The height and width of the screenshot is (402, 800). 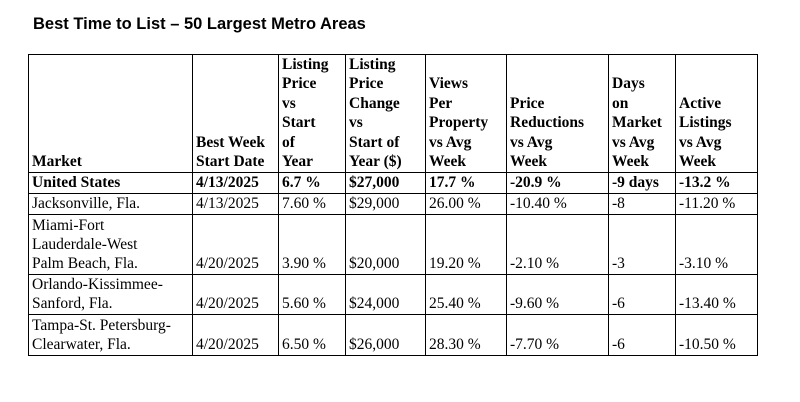 I want to click on cell-market: Orlando-Kissimmee- Sanford, Fla., so click(x=110, y=294).